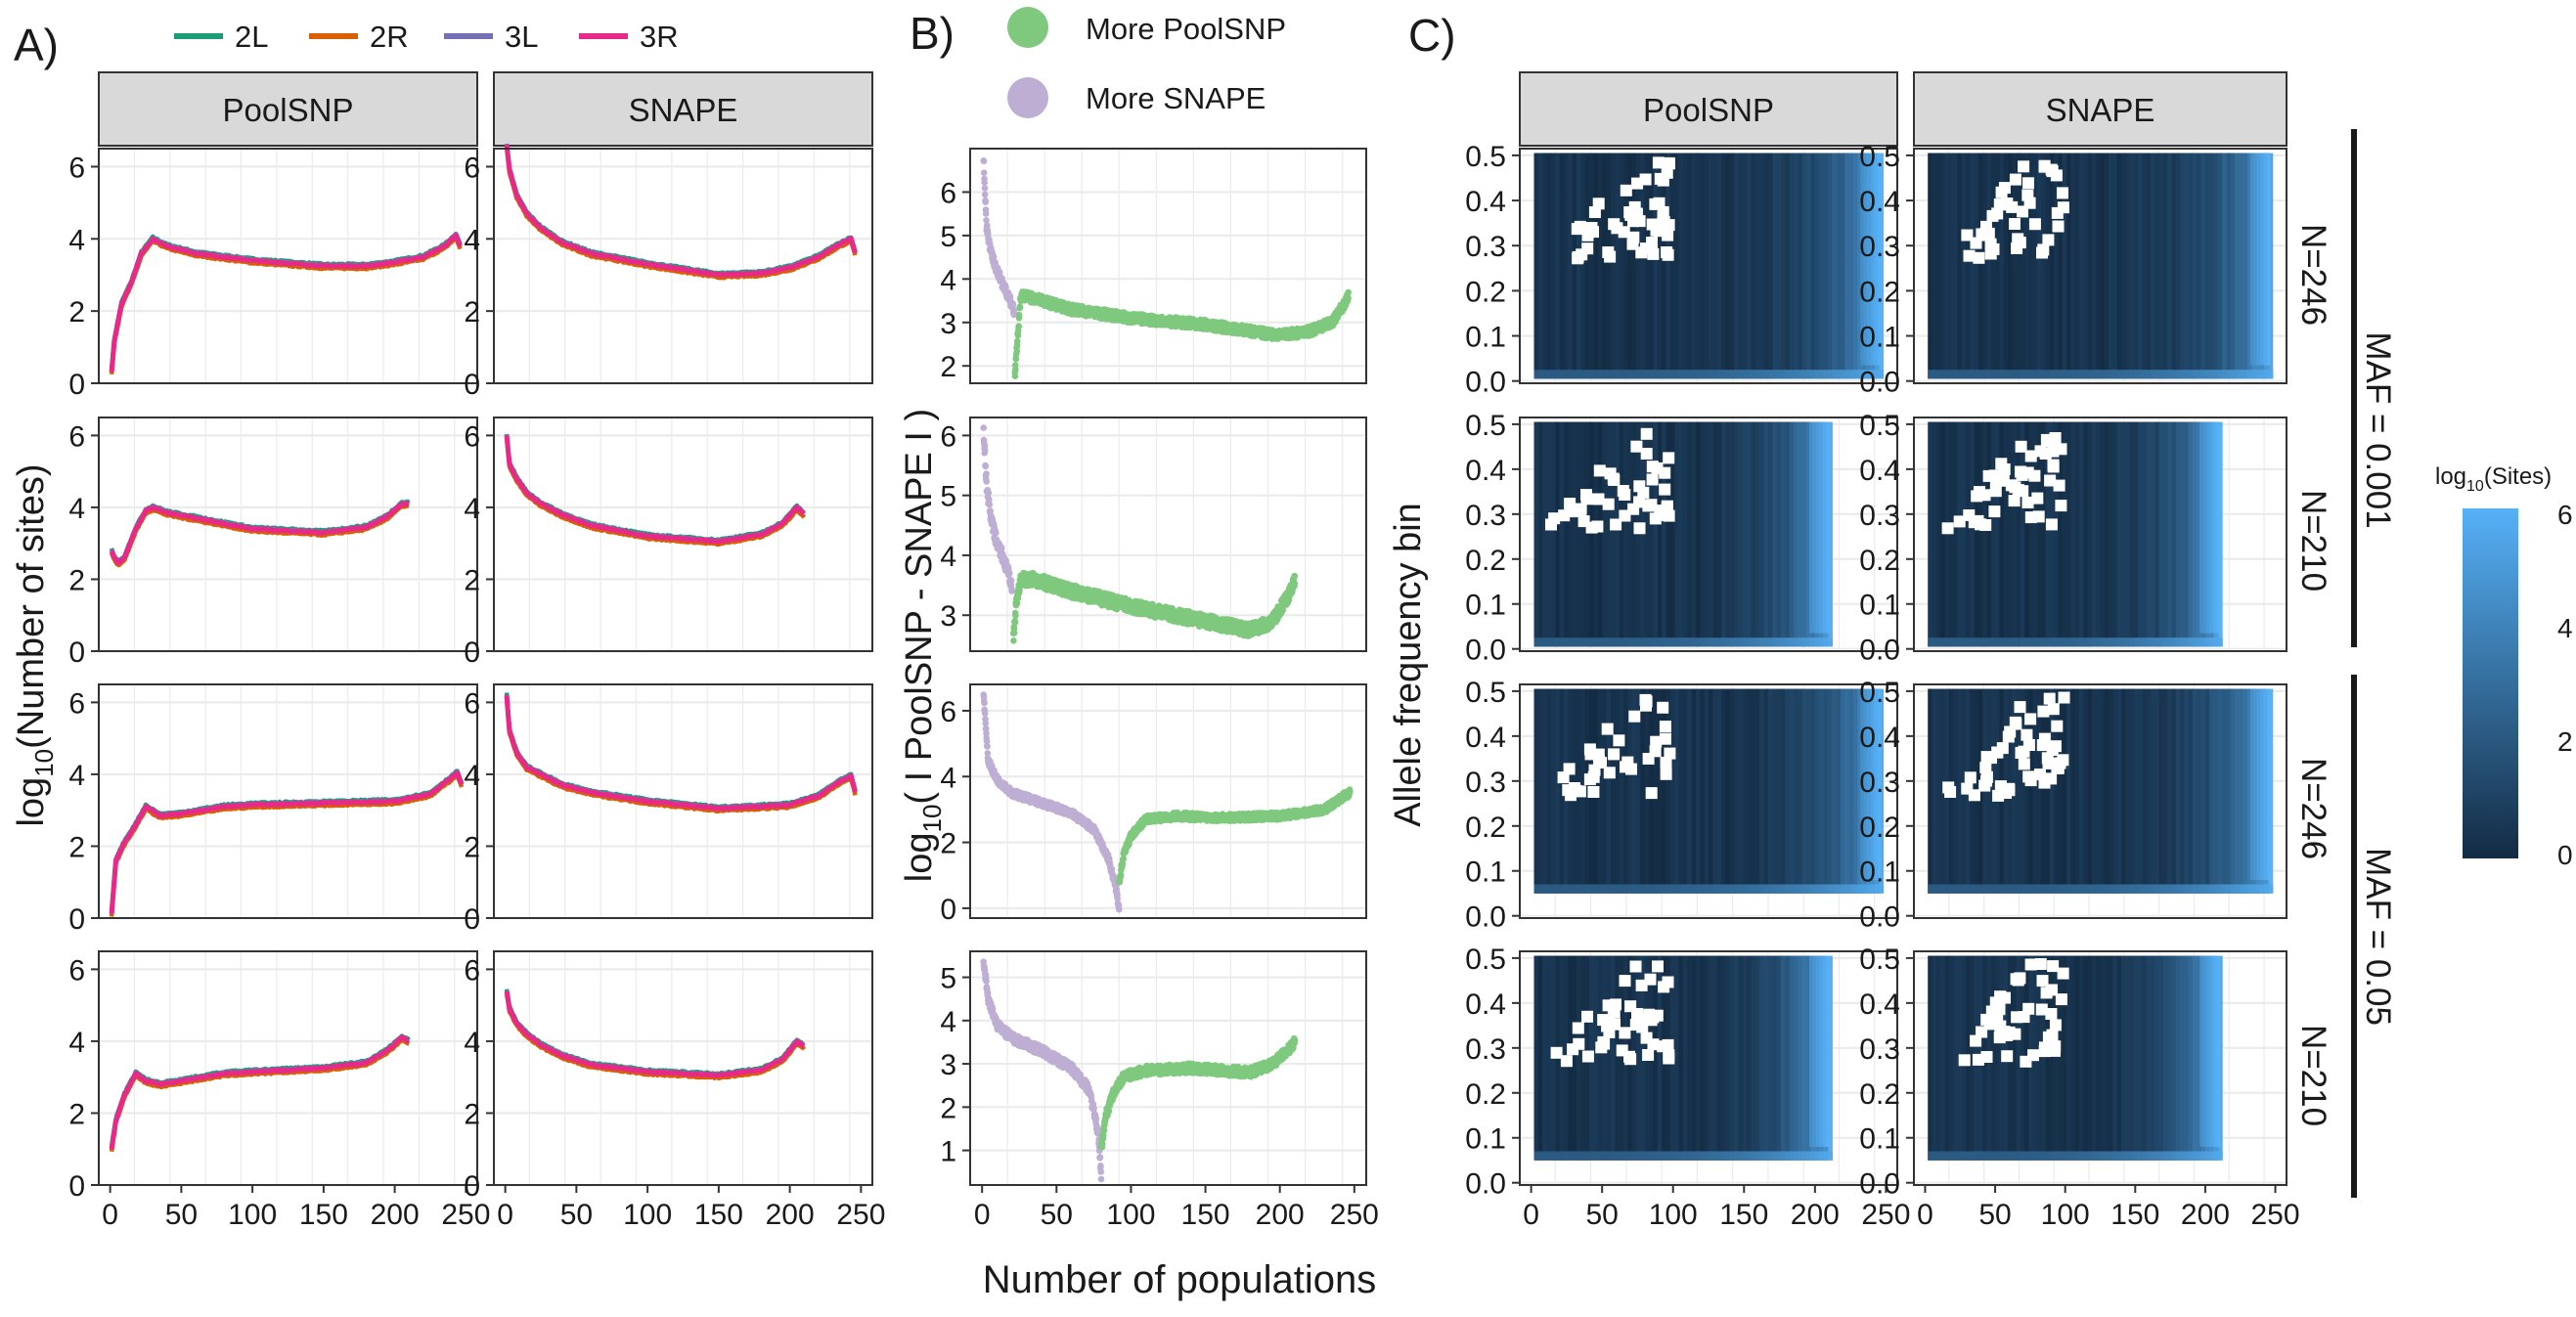  Describe the element at coordinates (2378, 429) in the screenshot. I see `facet-label-maf-001: MAF = 0.001` at that location.